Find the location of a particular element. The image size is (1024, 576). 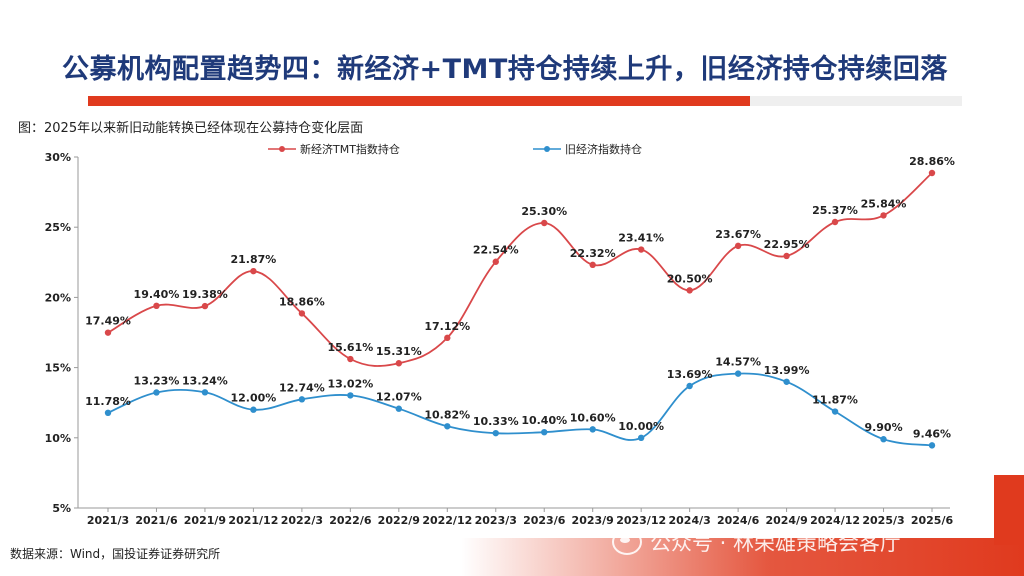

data-label-new-economy: 21.87% is located at coordinates (253, 259).